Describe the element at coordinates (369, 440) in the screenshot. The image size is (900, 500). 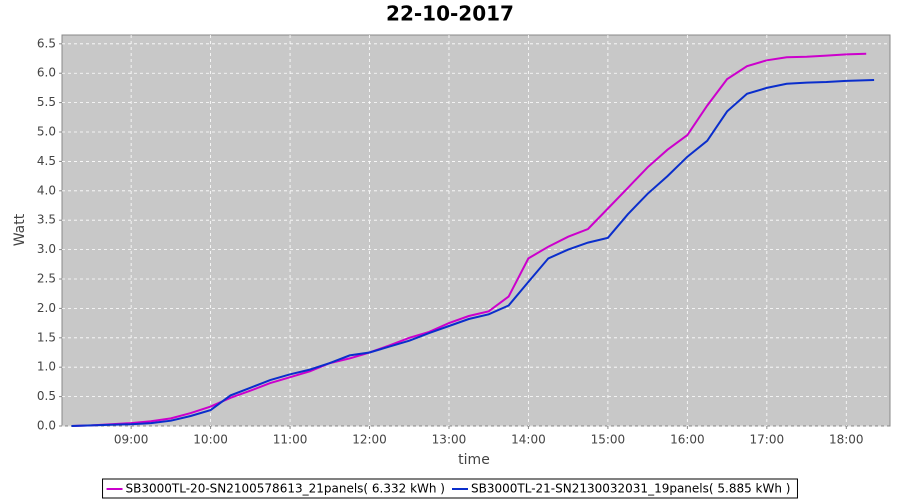
I see `x-tick-label: 12:00` at that location.